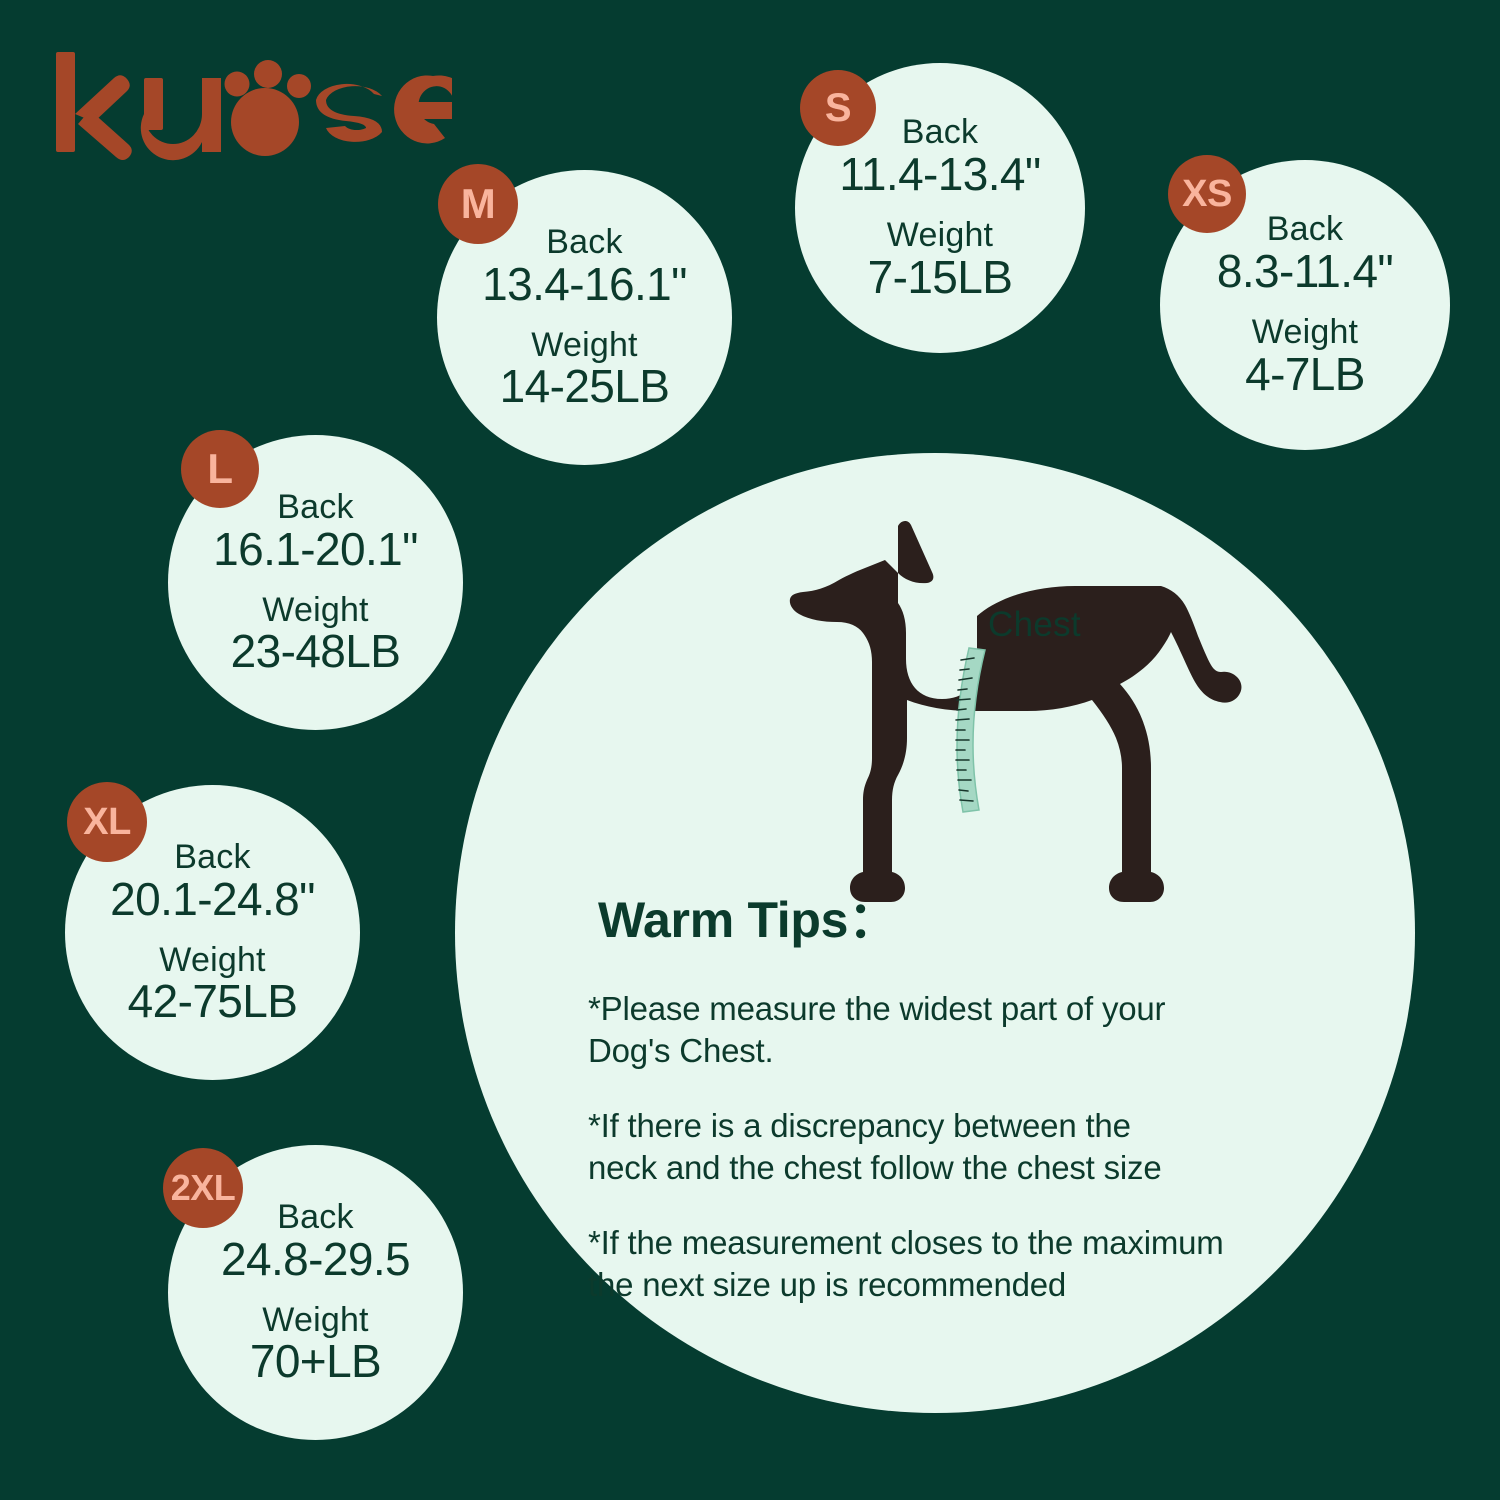 The height and width of the screenshot is (1500, 1500). I want to click on size-badge-label: XS, so click(1207, 193).